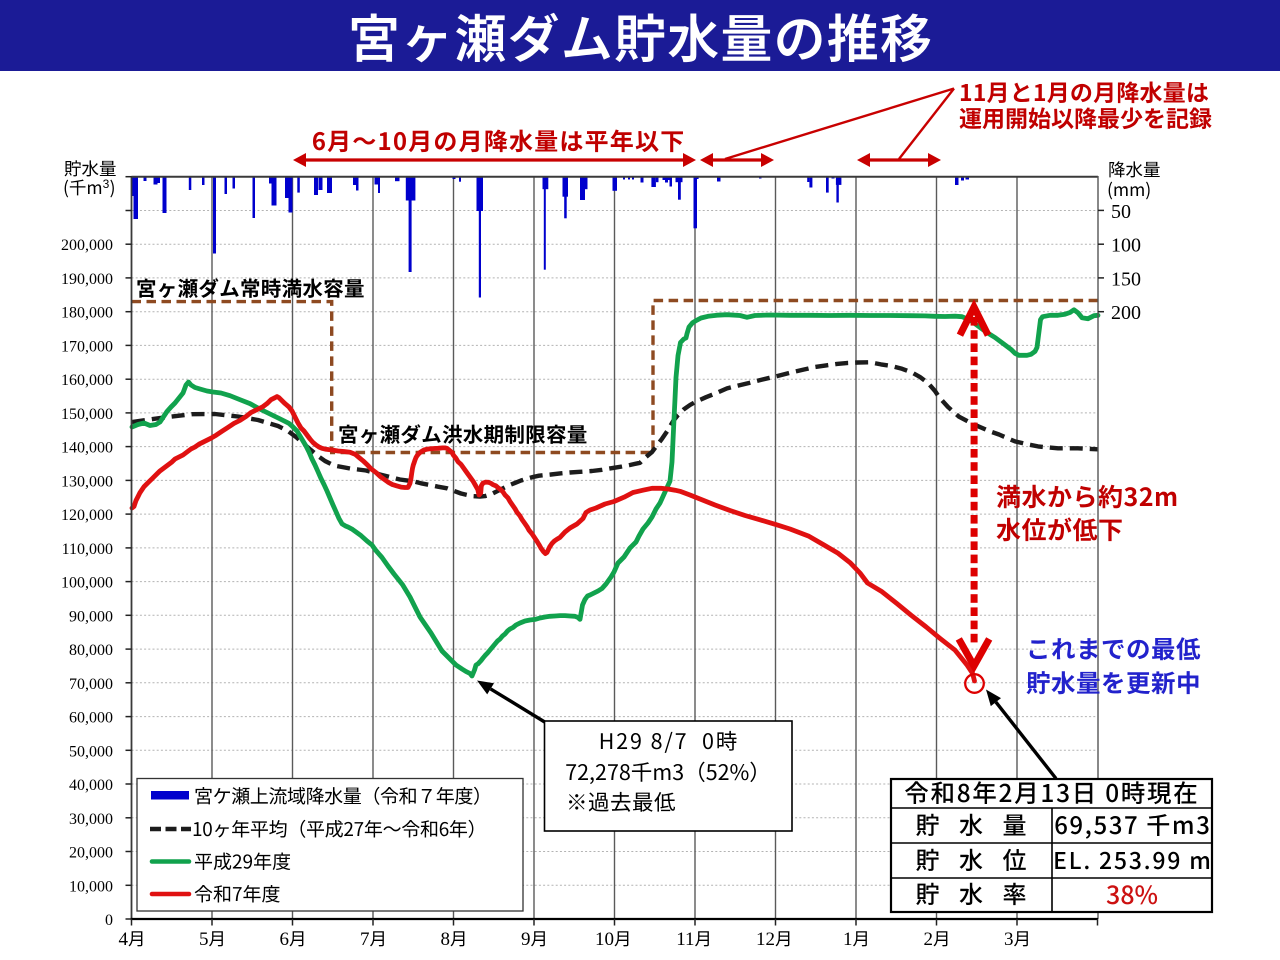  What do you see at coordinates (1126, 246) in the screenshot?
I see `svg-text: 100` at bounding box center [1126, 246].